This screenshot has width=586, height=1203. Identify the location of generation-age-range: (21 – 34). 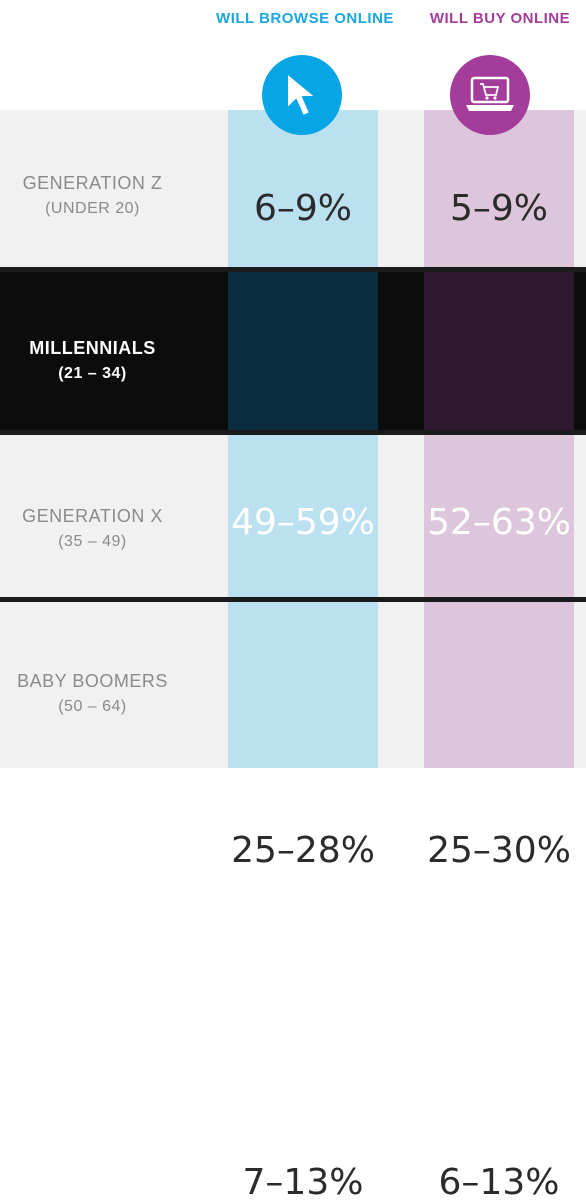
(92, 373).